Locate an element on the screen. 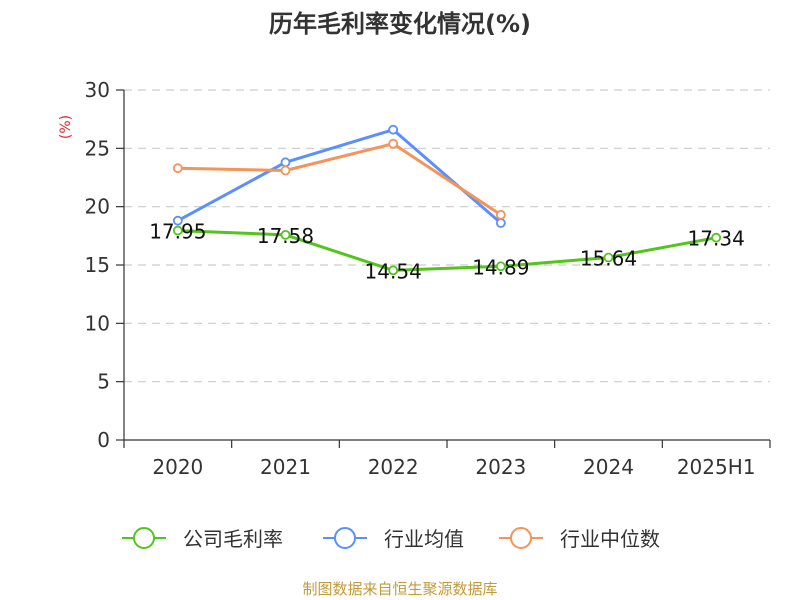 Image resolution: width=800 pixels, height=600 pixels. data-label: 14.89 is located at coordinates (500, 267).